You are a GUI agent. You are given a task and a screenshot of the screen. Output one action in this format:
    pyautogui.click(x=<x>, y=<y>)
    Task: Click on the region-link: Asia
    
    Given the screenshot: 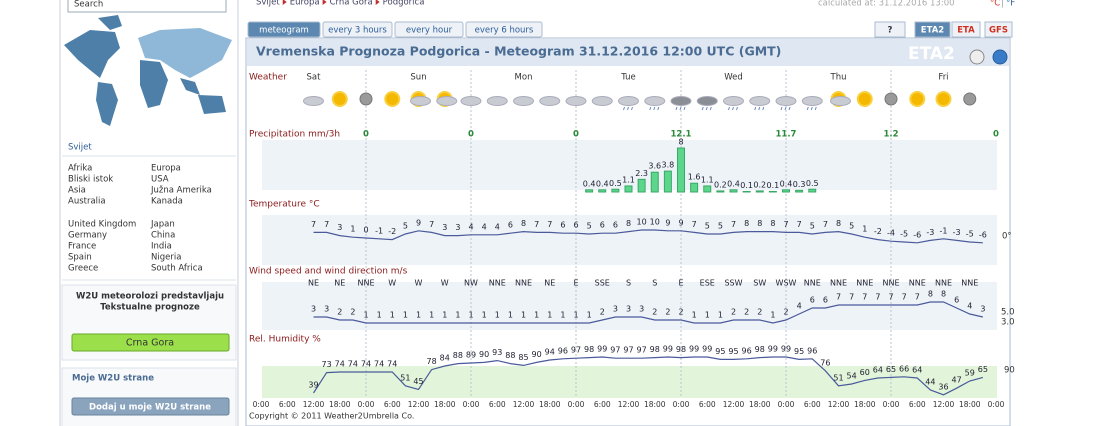 What is the action you would take?
    pyautogui.click(x=77, y=191)
    